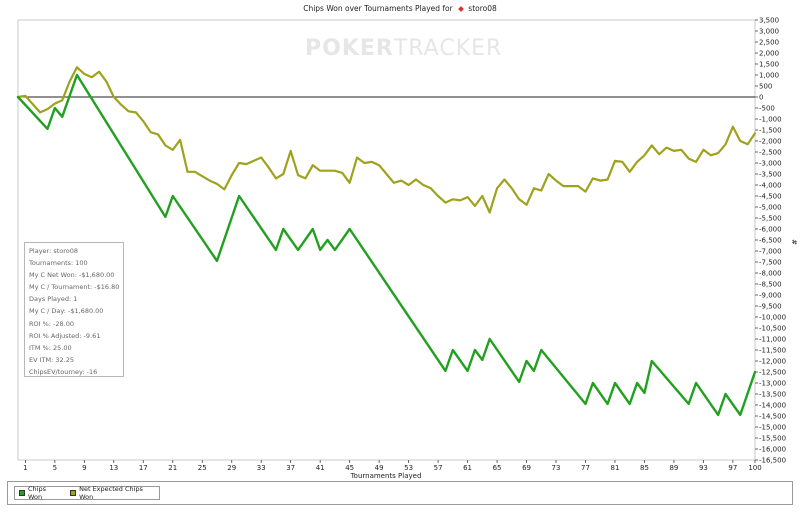 The height and width of the screenshot is (514, 800). I want to click on x-tick-label: 33, so click(261, 468).